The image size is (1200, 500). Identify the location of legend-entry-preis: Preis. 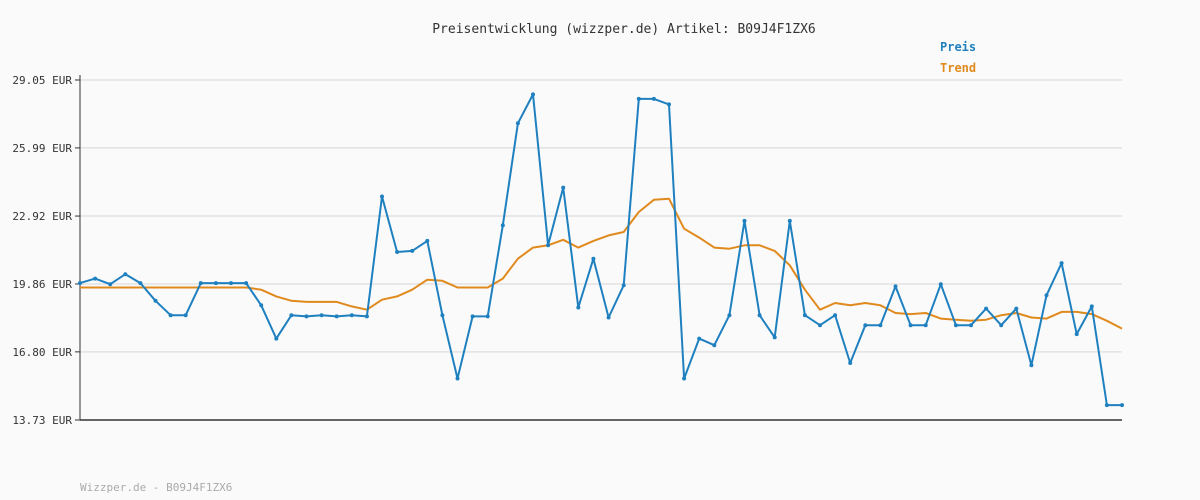
(958, 47).